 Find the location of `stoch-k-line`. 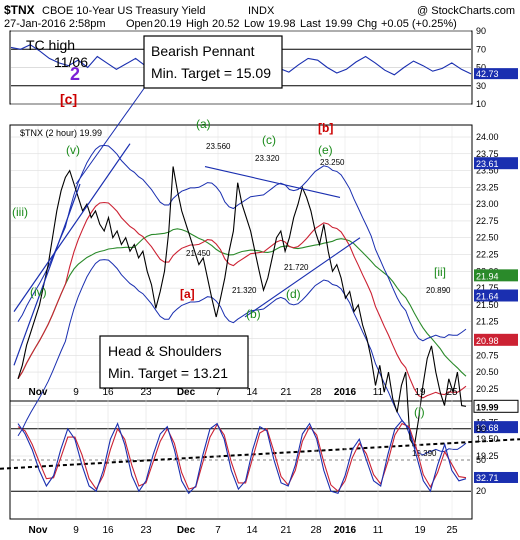

stoch-k-line is located at coordinates (242, 457).